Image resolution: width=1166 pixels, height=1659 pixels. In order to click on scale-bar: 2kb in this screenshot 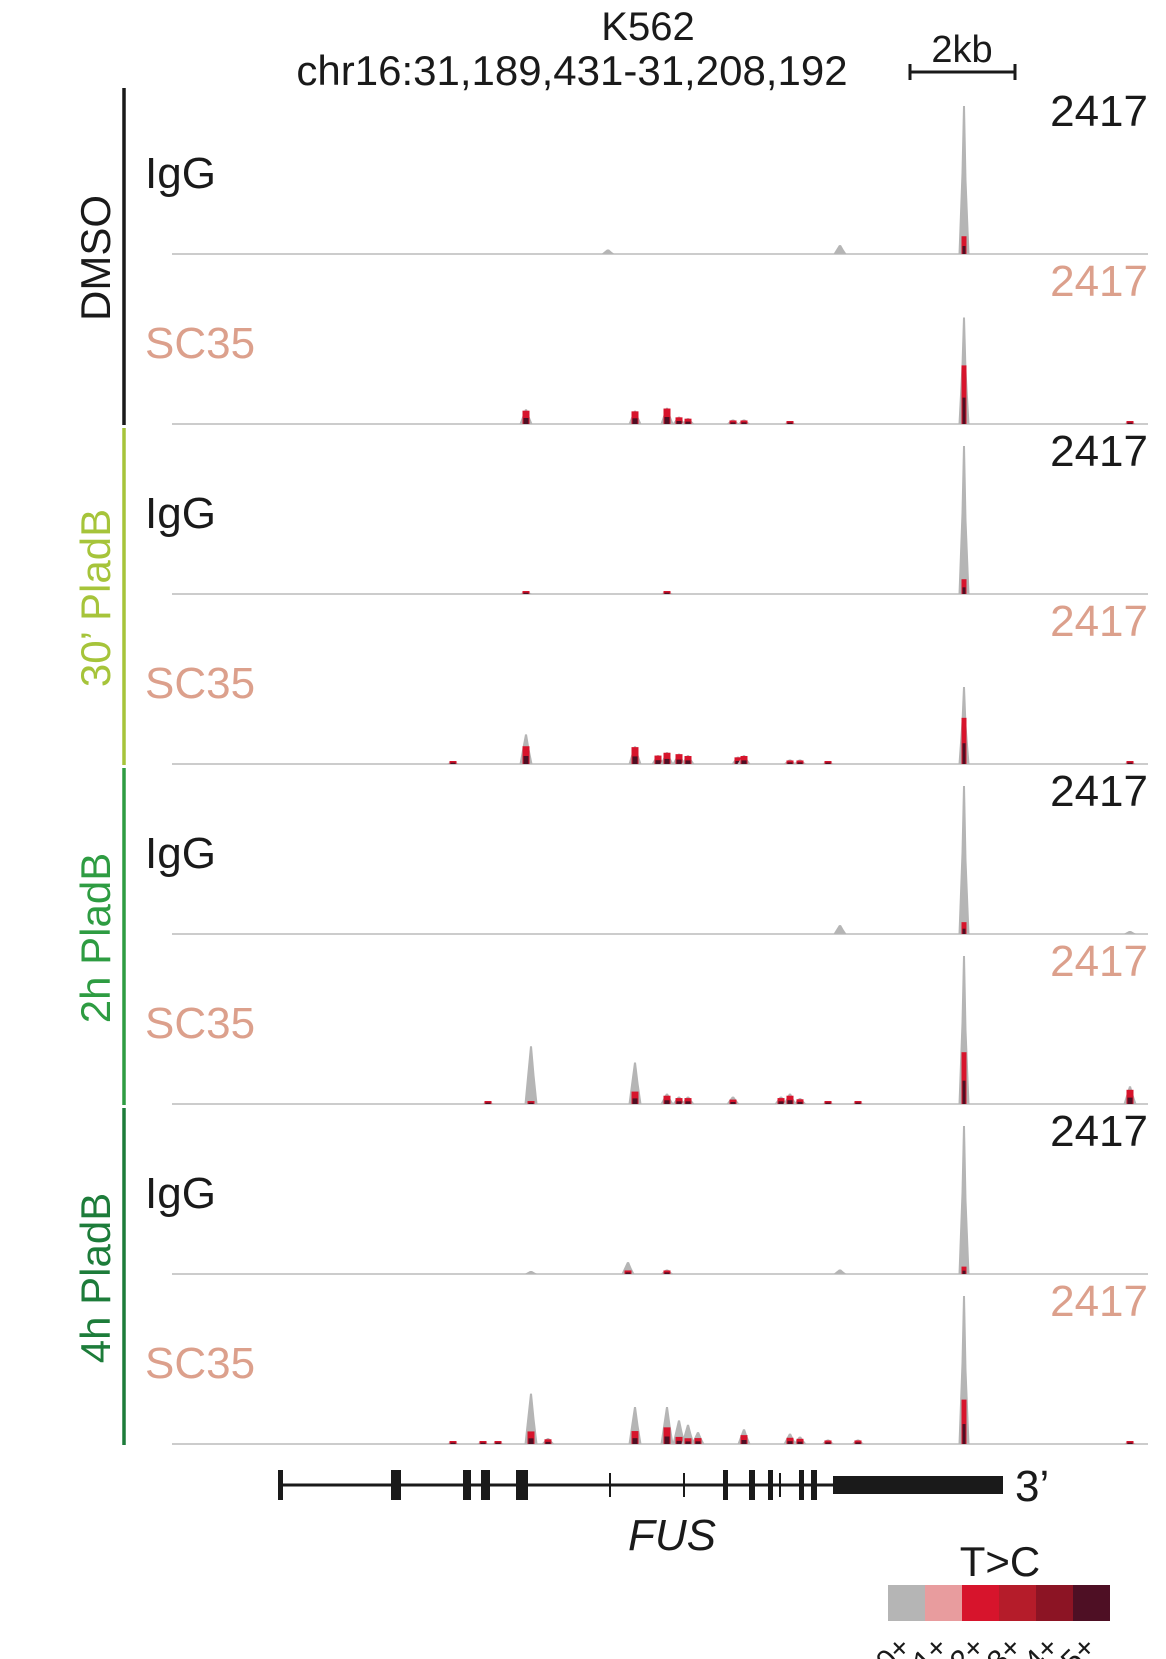, I will do `click(962, 54)`.